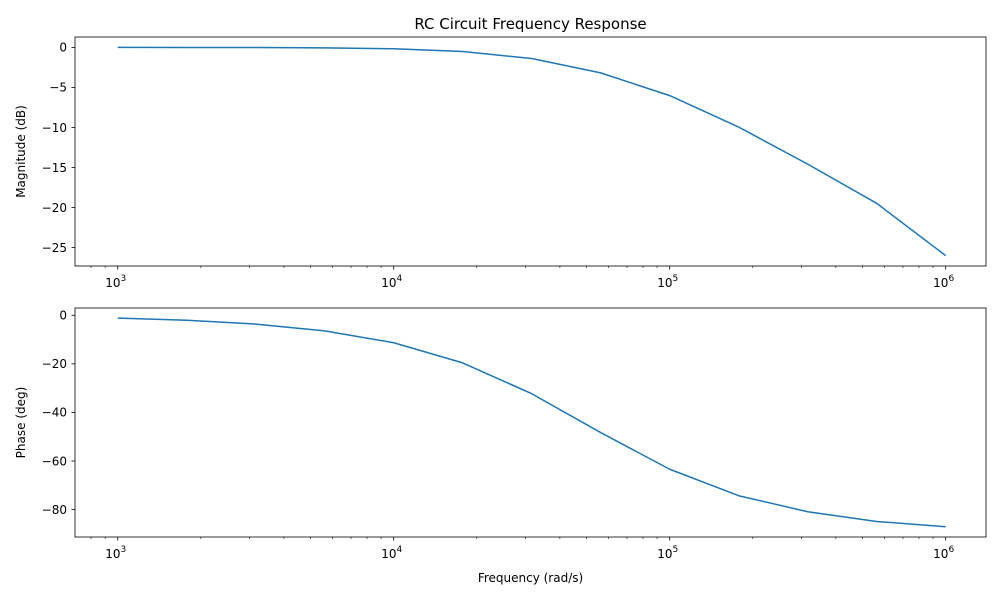 The width and height of the screenshot is (1000, 600). Describe the element at coordinates (54, 461) in the screenshot. I see `y-tick-label: −60` at that location.